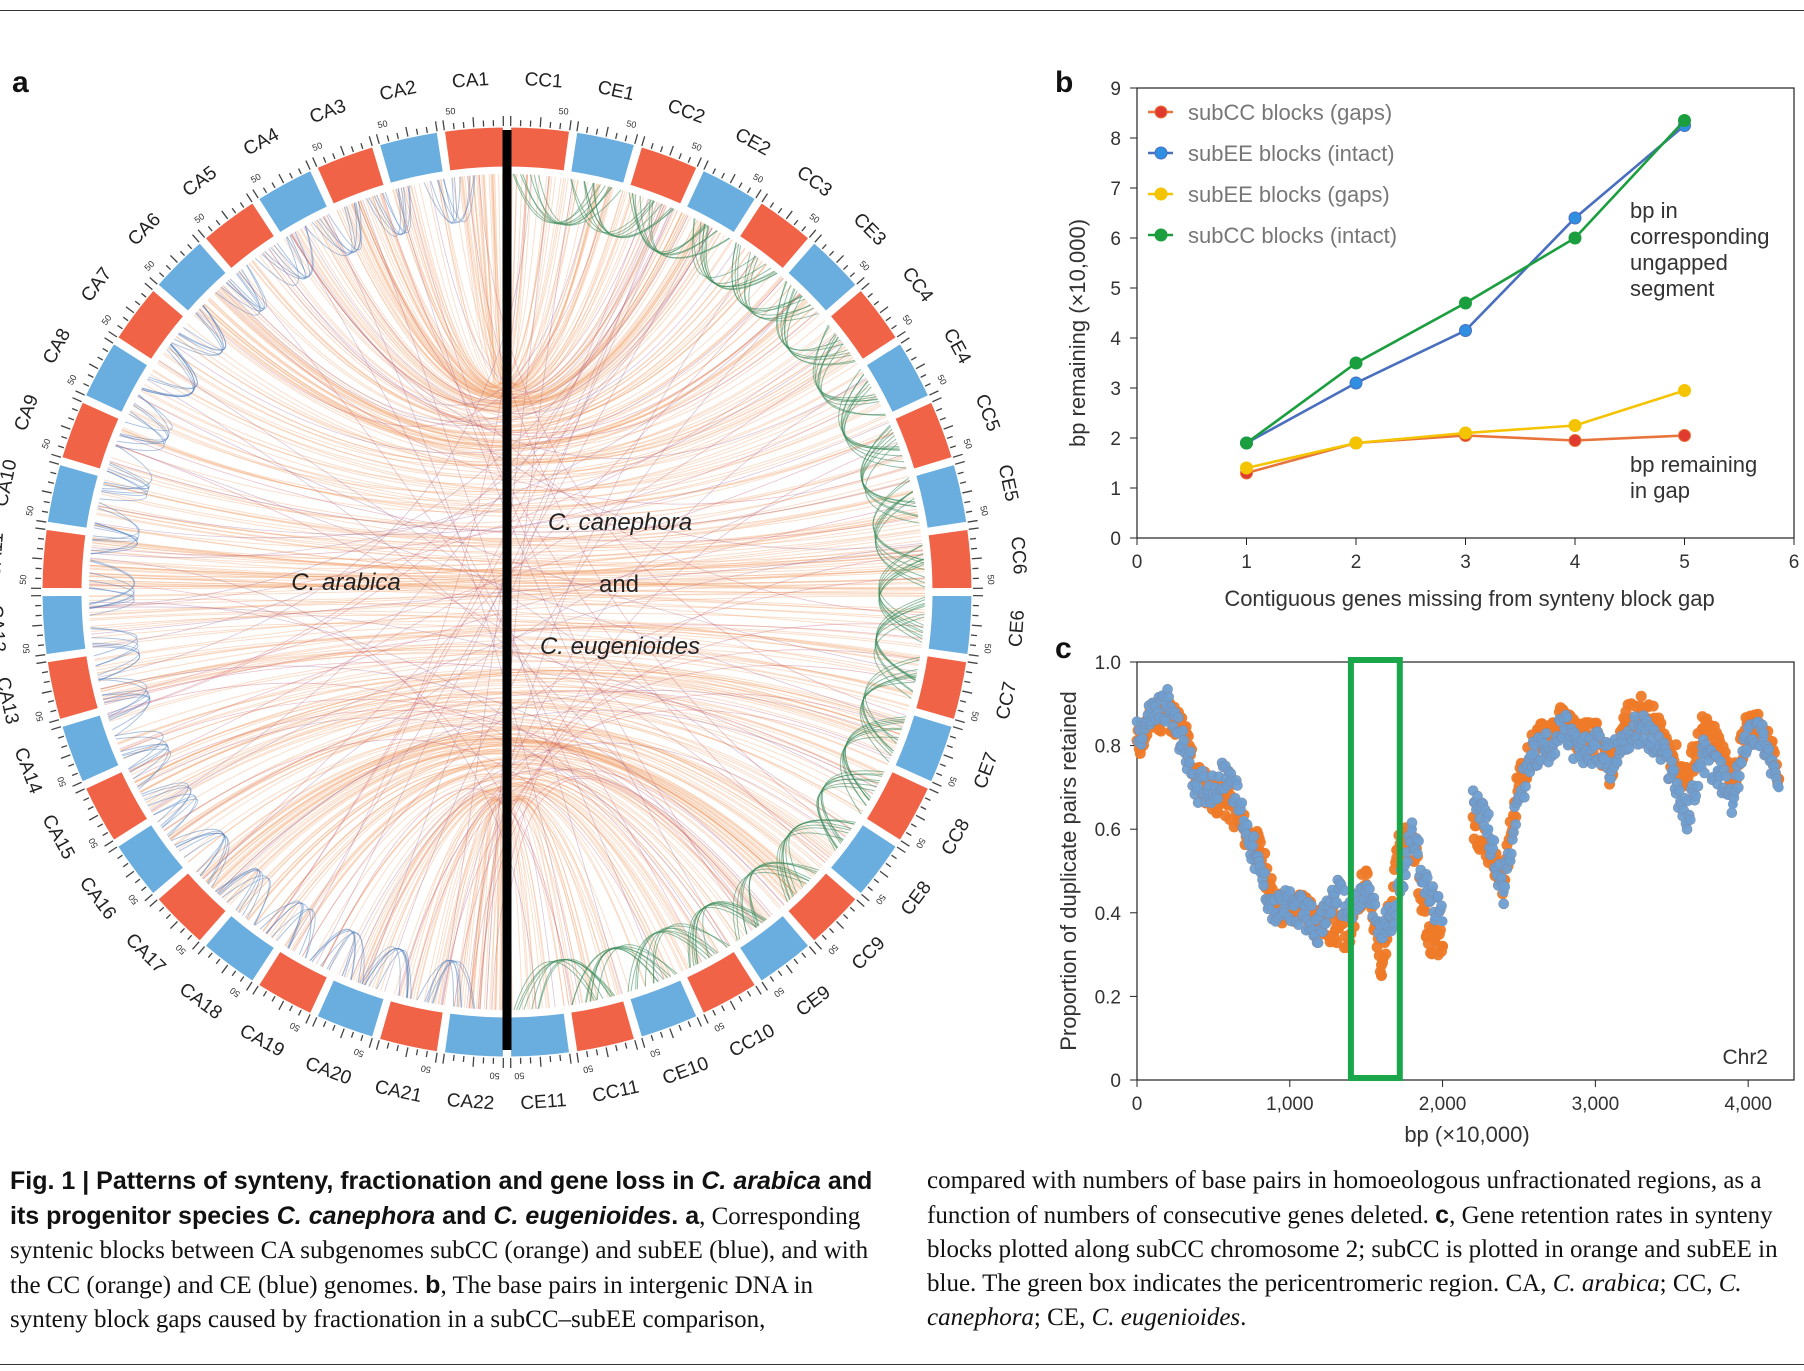  I want to click on chart-b-point, so click(1246, 443).